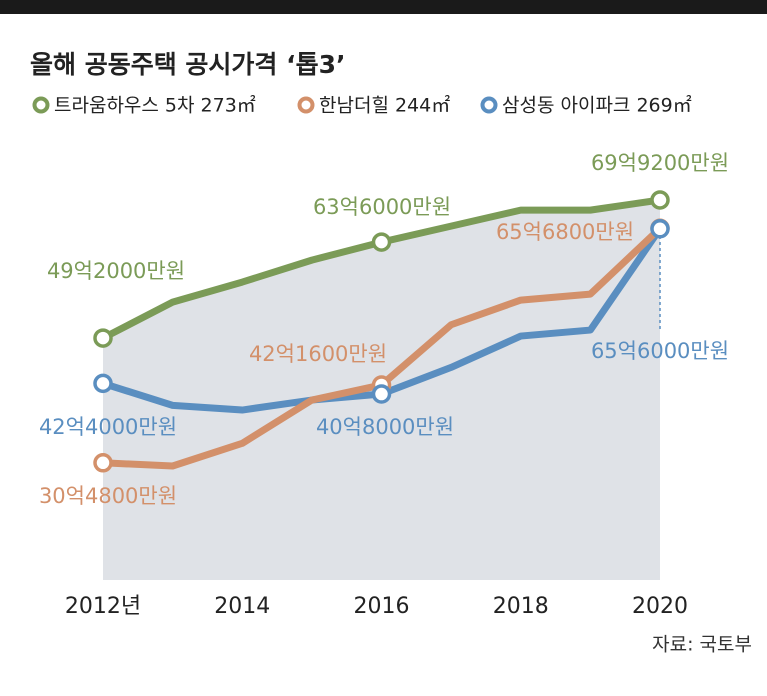 The image size is (767, 696). What do you see at coordinates (385, 427) in the screenshot?
I see `value-label: 40억8000만원` at bounding box center [385, 427].